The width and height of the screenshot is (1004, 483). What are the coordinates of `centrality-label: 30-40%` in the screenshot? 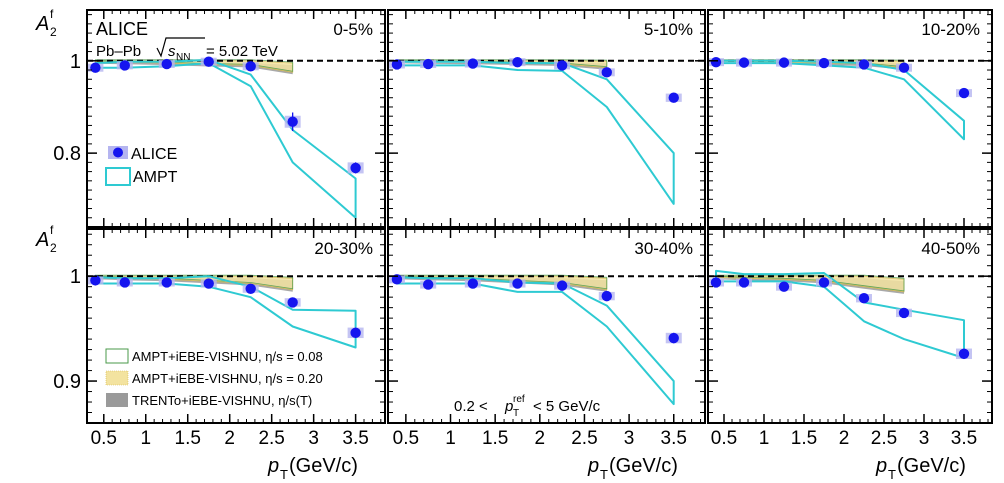 It's located at (663, 248).